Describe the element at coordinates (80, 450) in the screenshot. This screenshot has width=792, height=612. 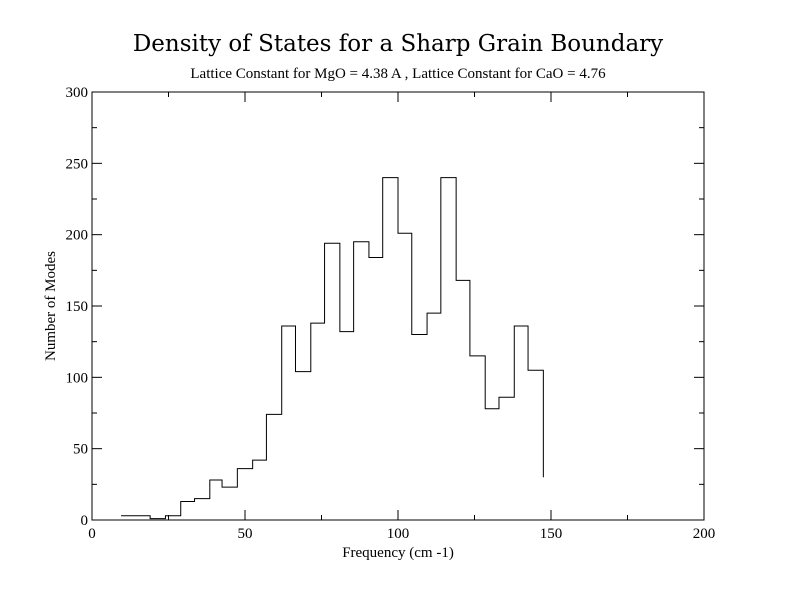
I see `y-tick-label: 50` at that location.